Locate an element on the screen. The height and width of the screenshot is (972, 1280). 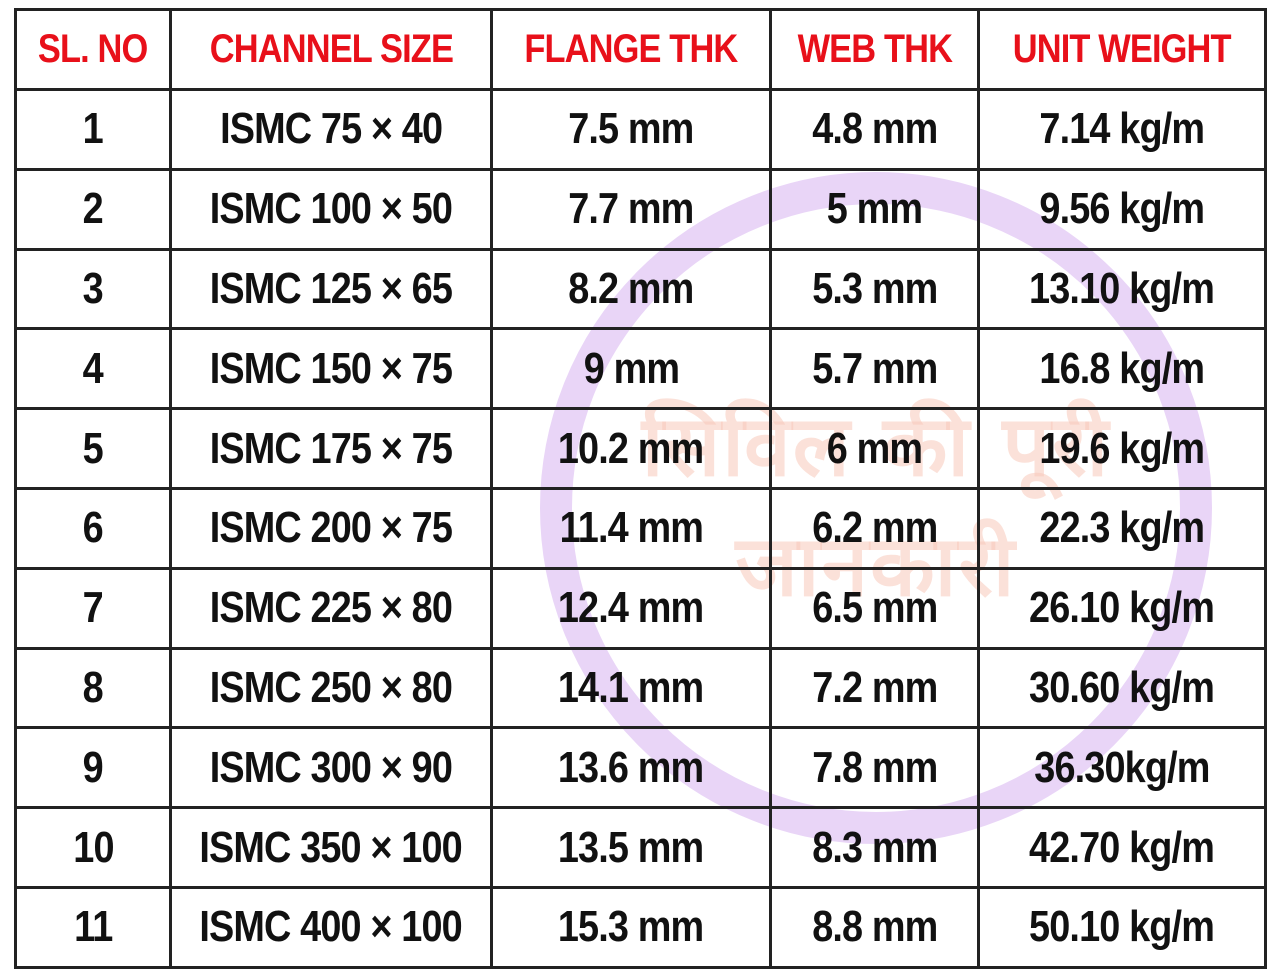
flange-thk-cell: 9 mm is located at coordinates (631, 369).